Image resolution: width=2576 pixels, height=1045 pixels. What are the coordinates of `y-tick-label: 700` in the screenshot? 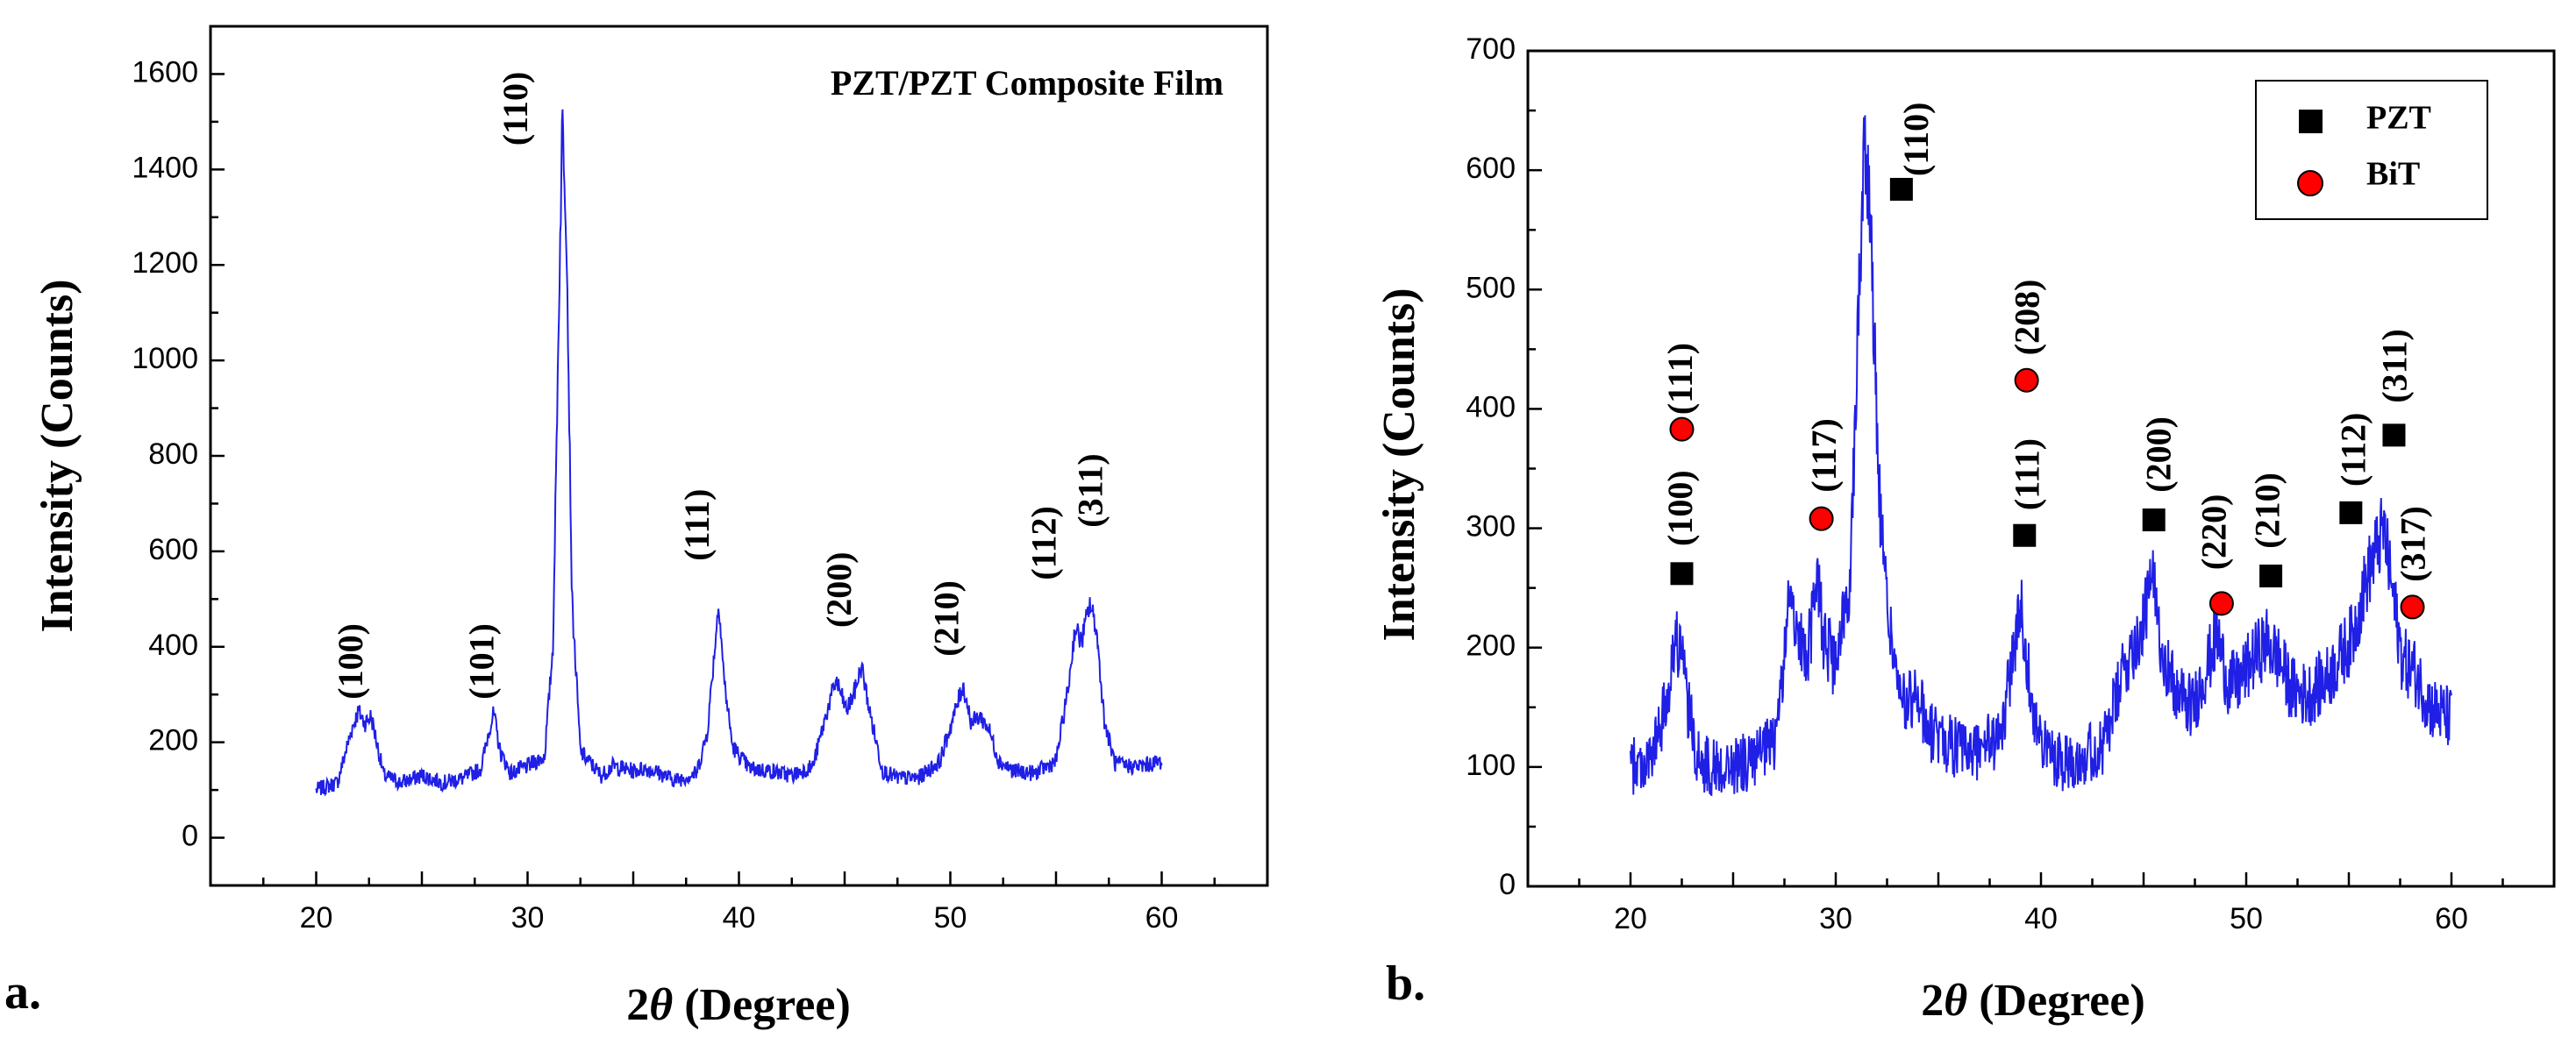 It's located at (1491, 49).